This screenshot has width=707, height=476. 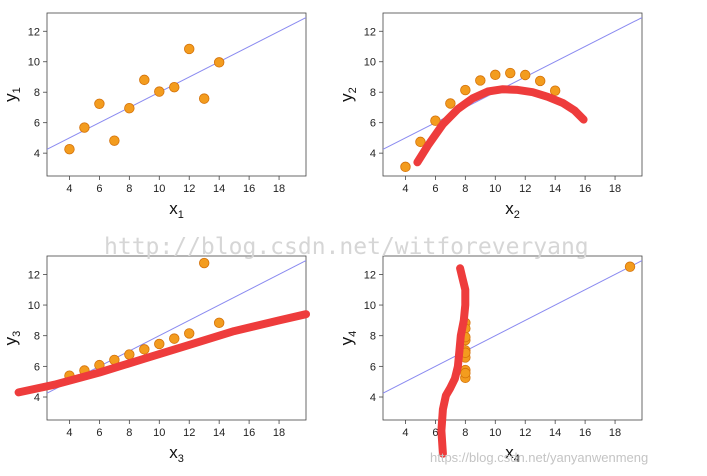 What do you see at coordinates (465, 189) in the screenshot?
I see `panel-2-xtick-label: 8` at bounding box center [465, 189].